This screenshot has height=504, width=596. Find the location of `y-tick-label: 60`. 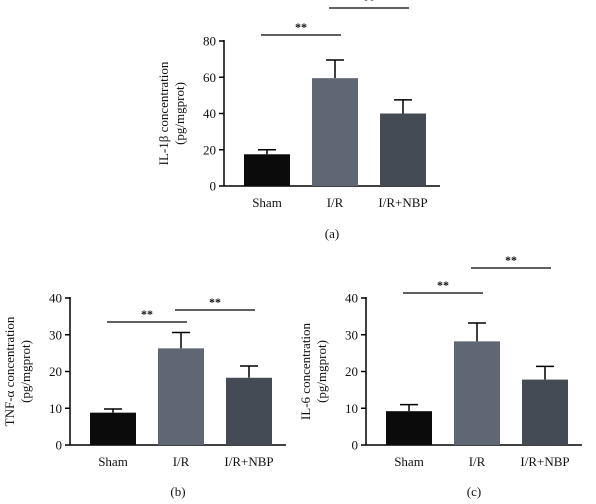

y-tick-label: 60 is located at coordinates (209, 77).